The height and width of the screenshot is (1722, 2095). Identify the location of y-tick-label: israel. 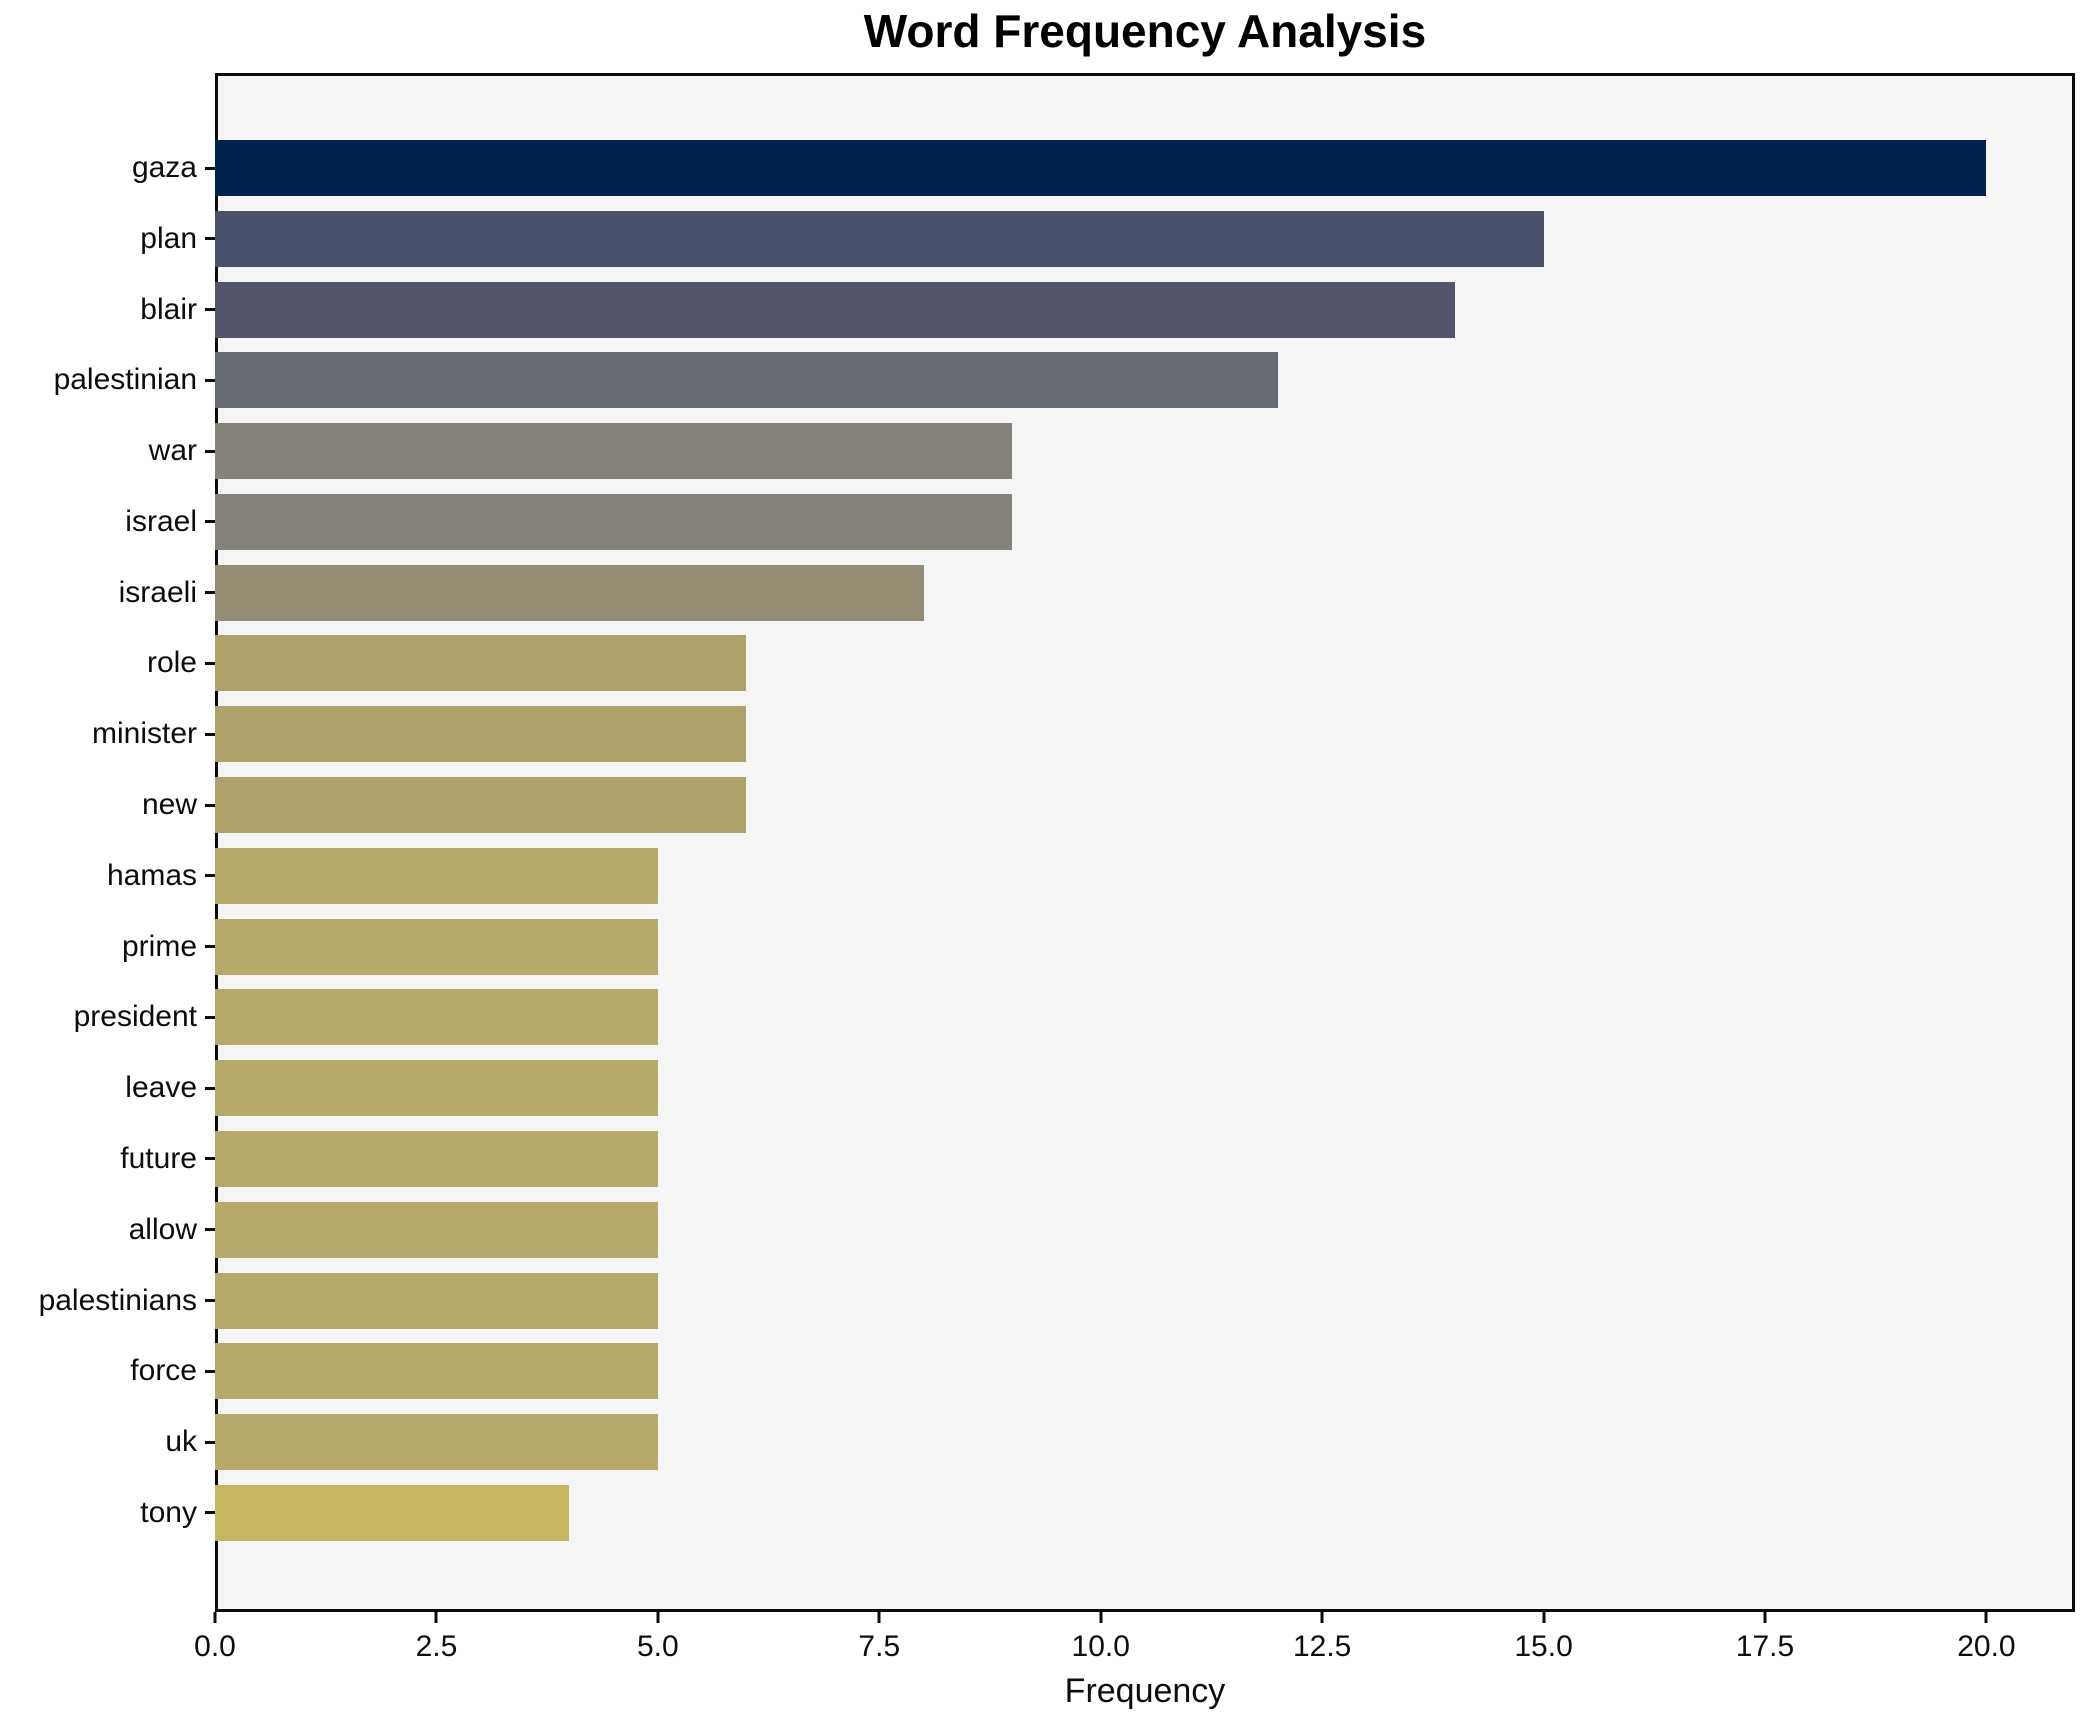
(107, 522).